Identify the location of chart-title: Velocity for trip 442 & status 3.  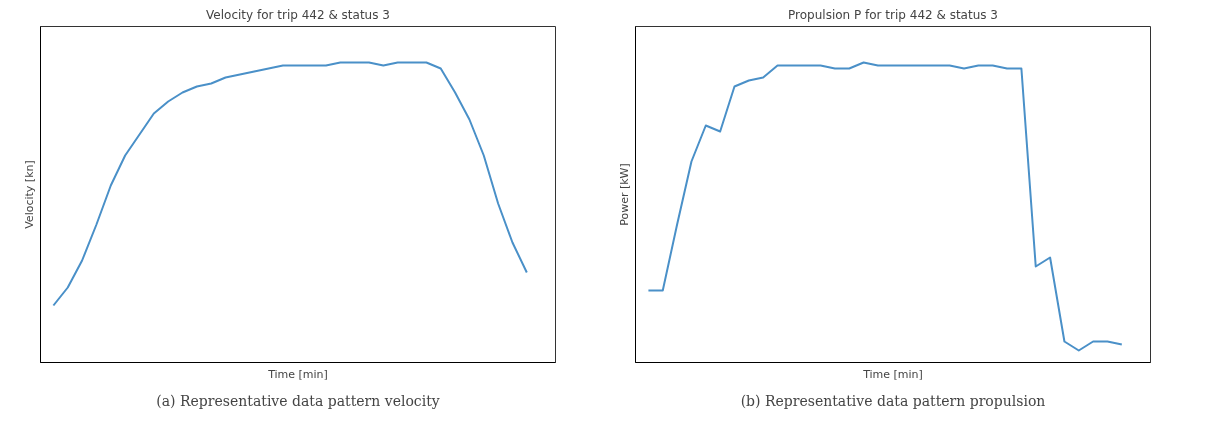
(298, 14).